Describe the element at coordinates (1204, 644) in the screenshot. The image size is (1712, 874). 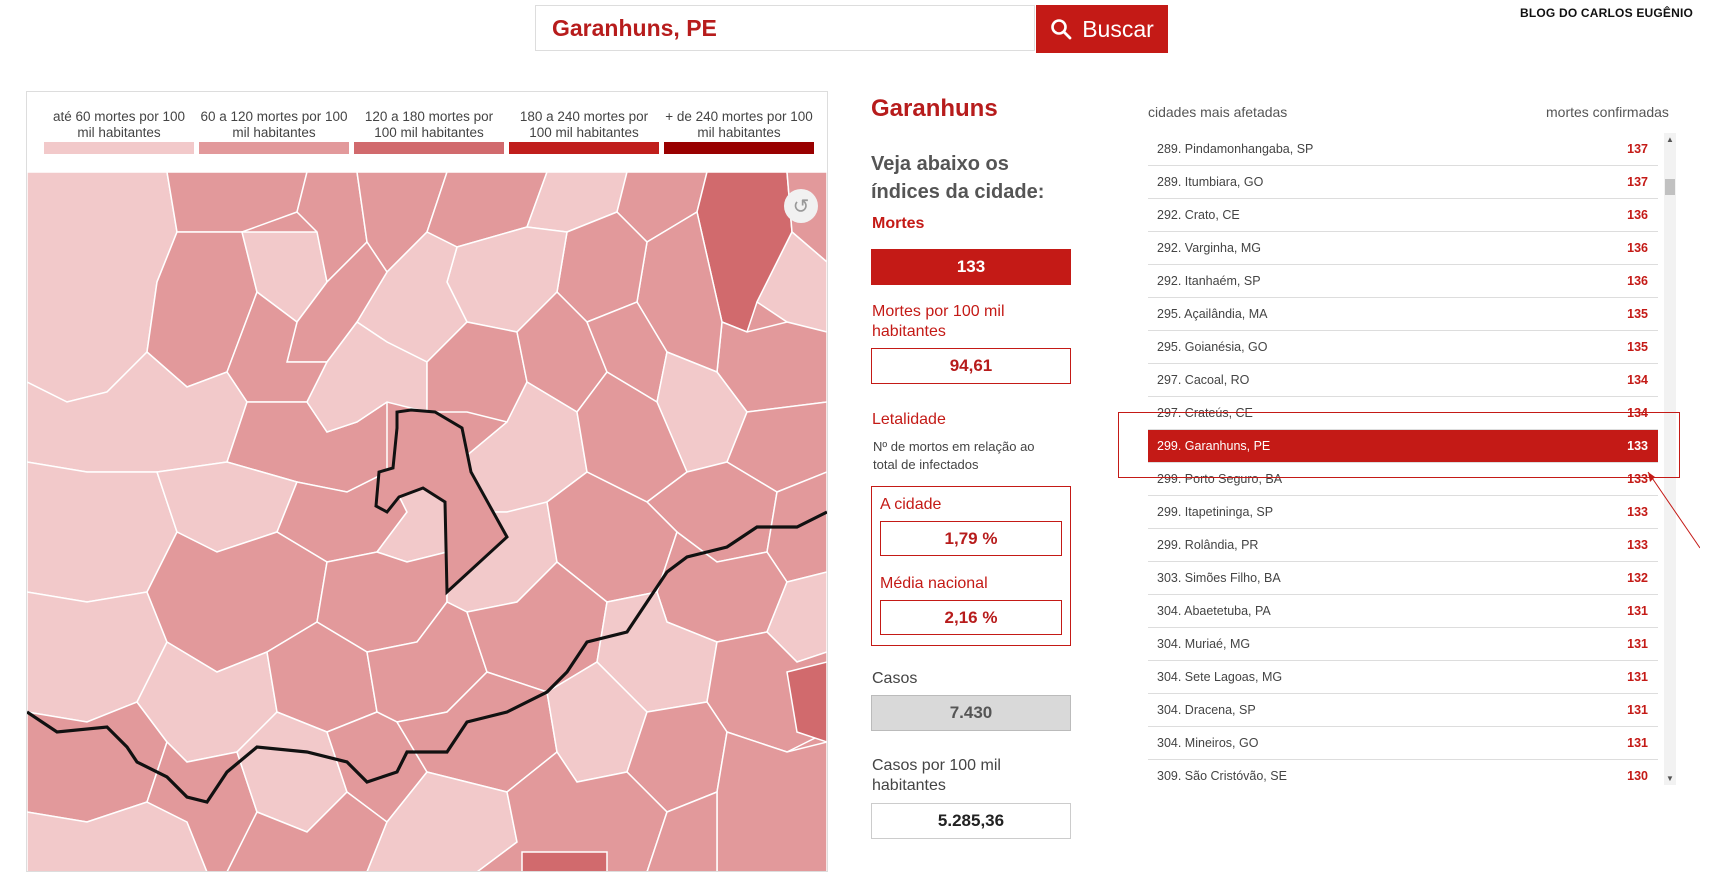
I see `ranking-city-name: 304. Muriaé, MG` at that location.